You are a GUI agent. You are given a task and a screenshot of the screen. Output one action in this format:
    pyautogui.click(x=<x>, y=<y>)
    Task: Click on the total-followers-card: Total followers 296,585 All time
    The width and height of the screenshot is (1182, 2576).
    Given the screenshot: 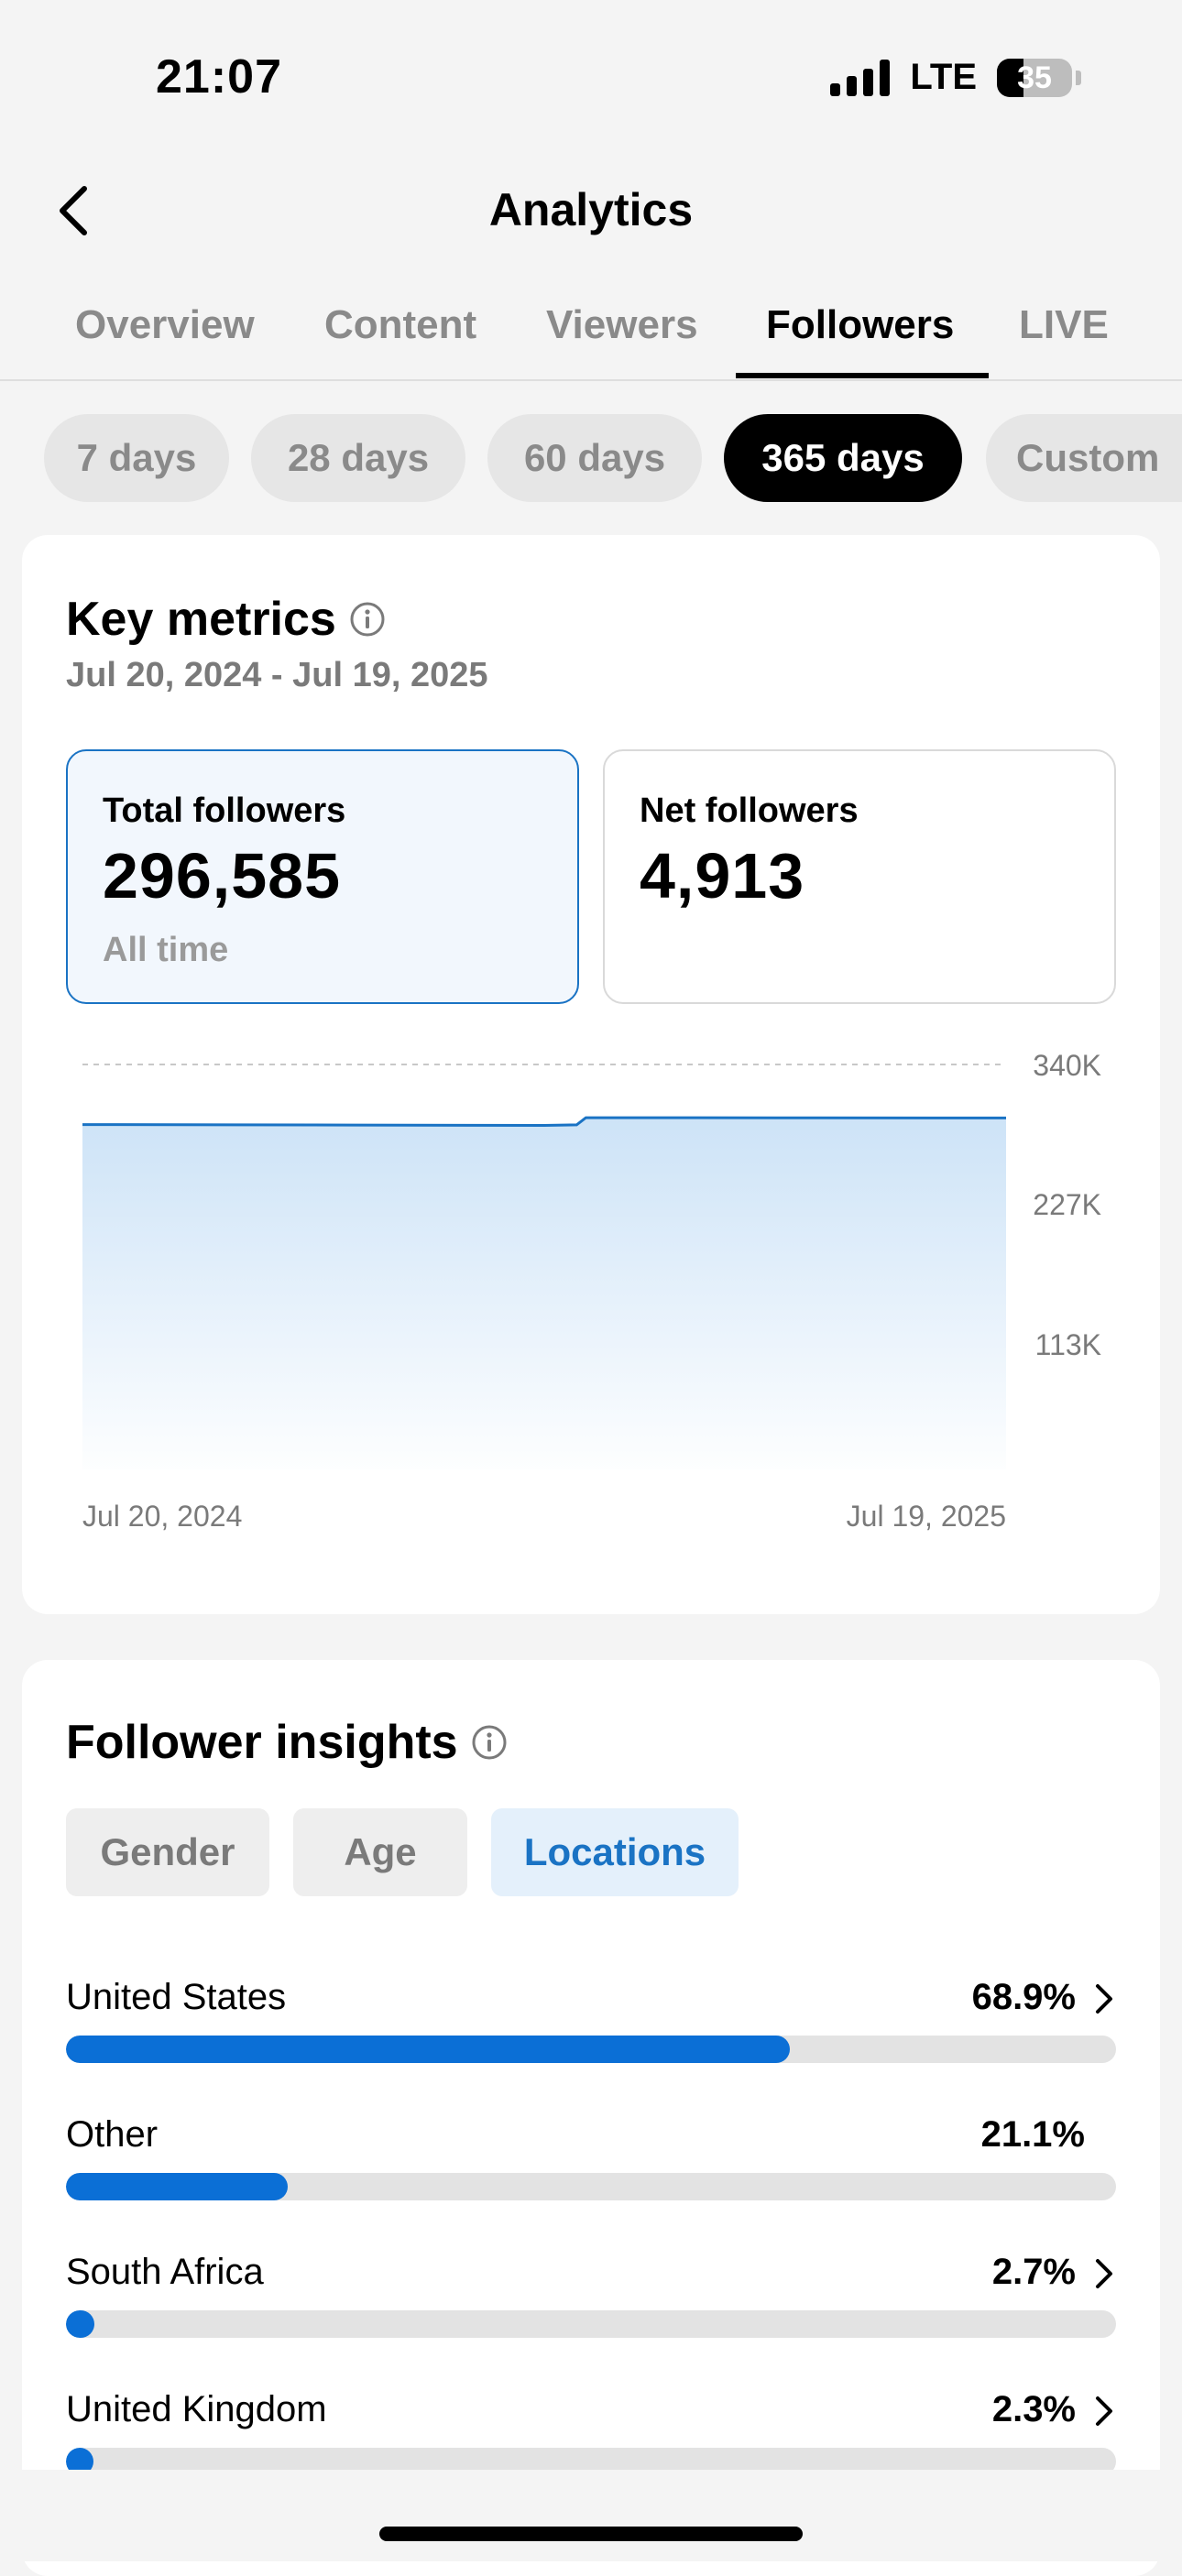 What is the action you would take?
    pyautogui.click(x=322, y=877)
    